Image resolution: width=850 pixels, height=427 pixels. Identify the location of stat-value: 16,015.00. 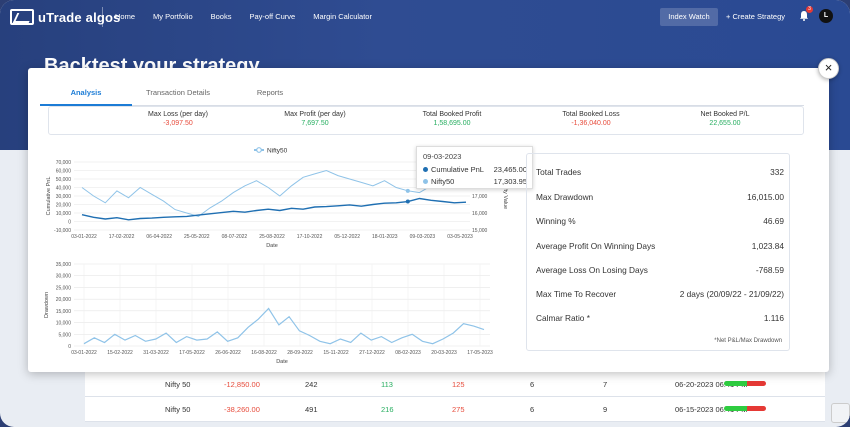
(765, 197).